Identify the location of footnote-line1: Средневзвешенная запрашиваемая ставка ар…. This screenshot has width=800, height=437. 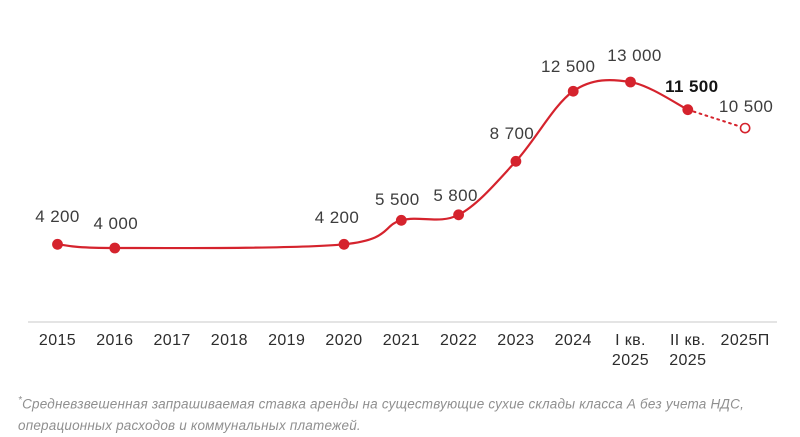
(383, 404).